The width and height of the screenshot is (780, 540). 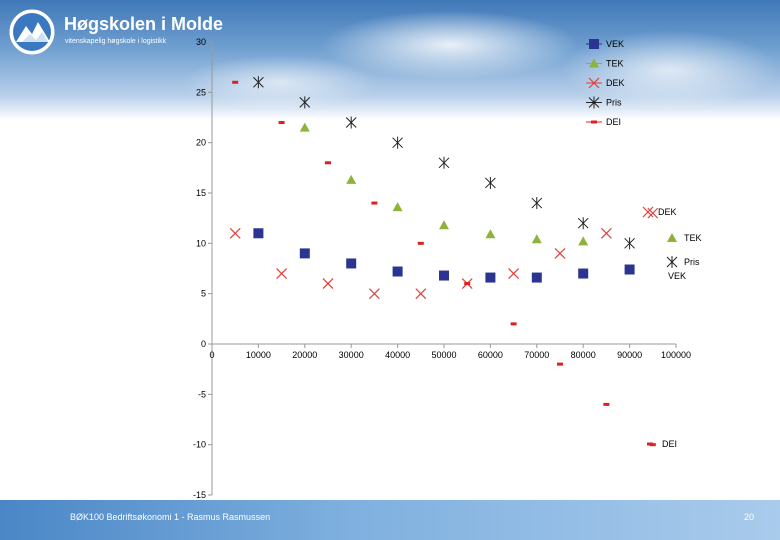 I want to click on end-label-text: Pris, so click(x=692, y=262).